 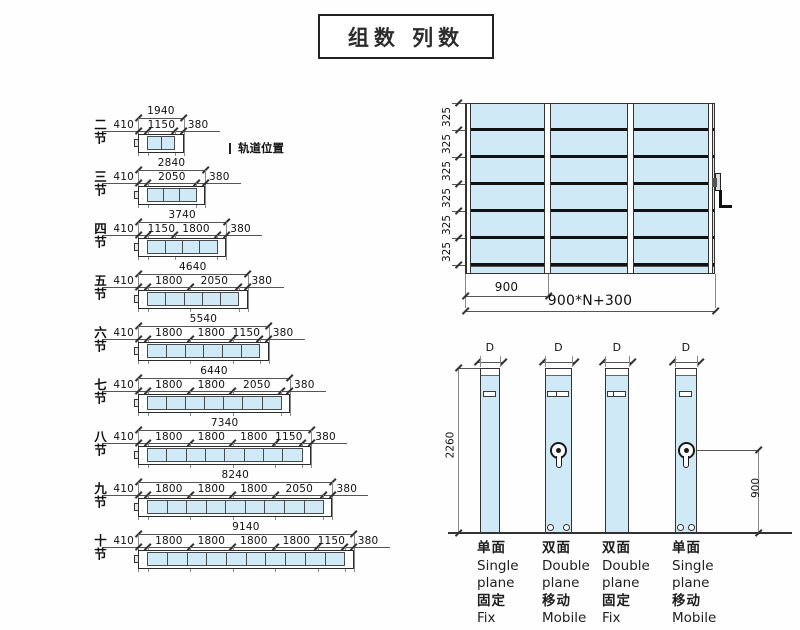 What do you see at coordinates (450, 445) in the screenshot?
I see `upright-height-dimension: 2260` at bounding box center [450, 445].